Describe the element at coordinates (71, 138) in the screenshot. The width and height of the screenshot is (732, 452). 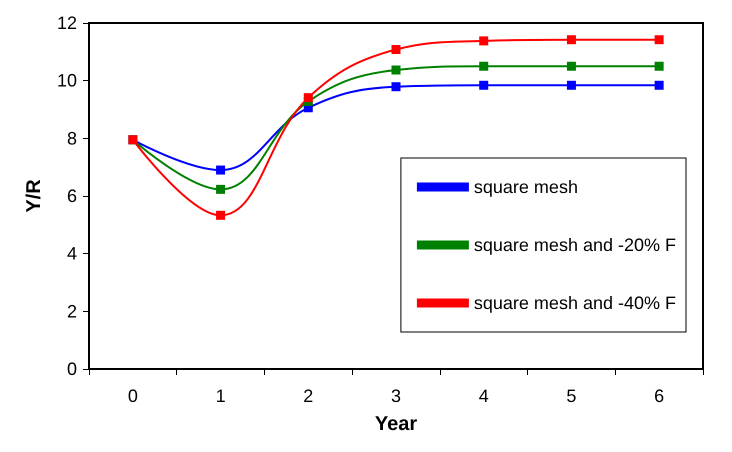
I see `y-tick-label: 8` at that location.